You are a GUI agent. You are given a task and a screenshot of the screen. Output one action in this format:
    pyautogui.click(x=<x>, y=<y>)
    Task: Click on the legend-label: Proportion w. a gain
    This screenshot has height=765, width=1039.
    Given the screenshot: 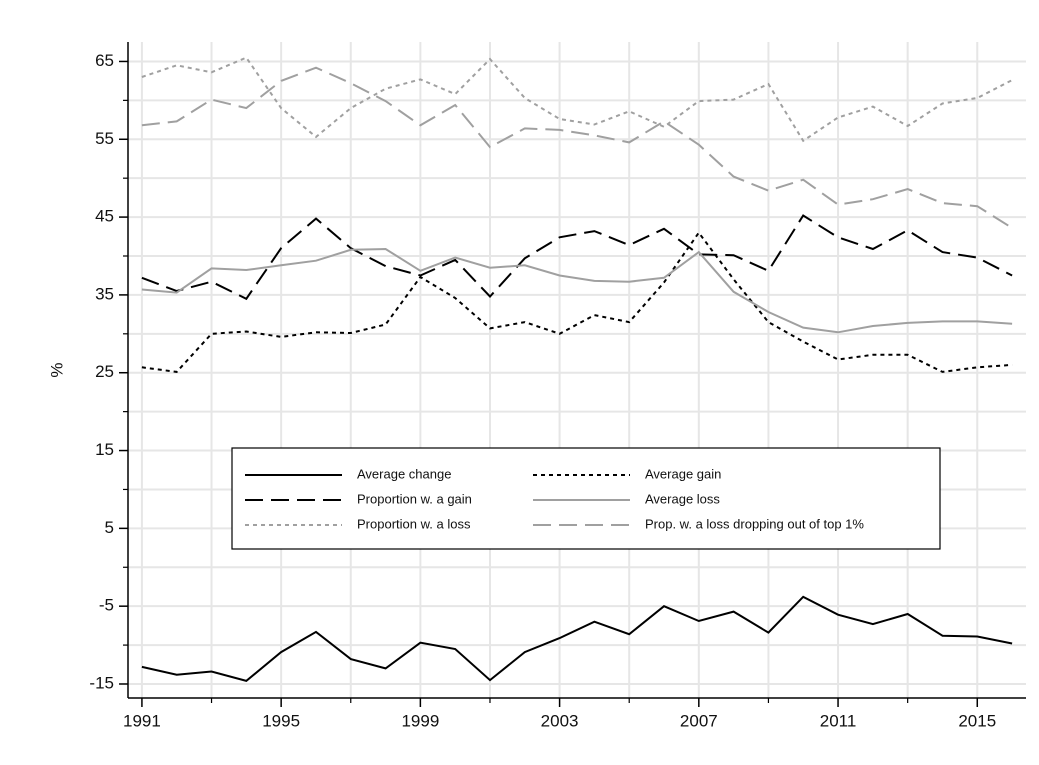 What is the action you would take?
    pyautogui.click(x=414, y=498)
    